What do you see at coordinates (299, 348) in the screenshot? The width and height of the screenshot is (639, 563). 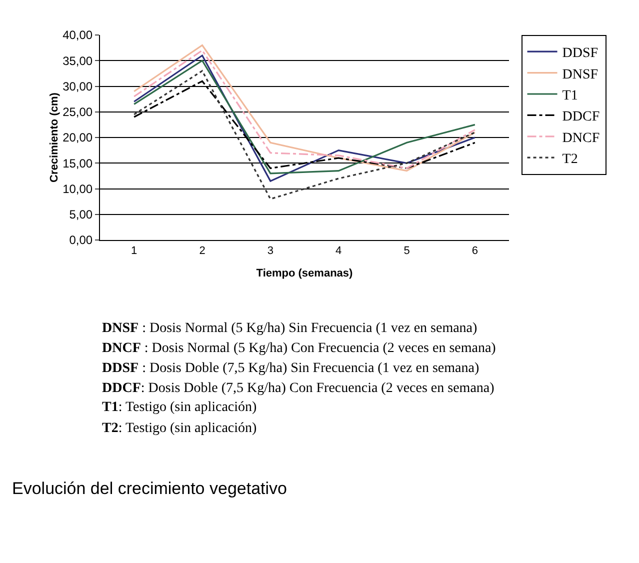 I see `text: DNCF : Dosis Normal (5 Kg/ha) Con Frecuencia (2 veces en semana)` at bounding box center [299, 348].